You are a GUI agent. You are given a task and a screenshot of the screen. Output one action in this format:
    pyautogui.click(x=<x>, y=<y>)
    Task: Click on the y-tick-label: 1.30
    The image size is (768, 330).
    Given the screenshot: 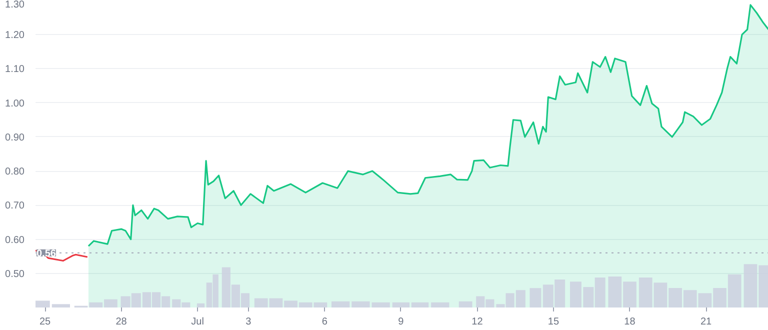 What is the action you would take?
    pyautogui.click(x=15, y=5)
    